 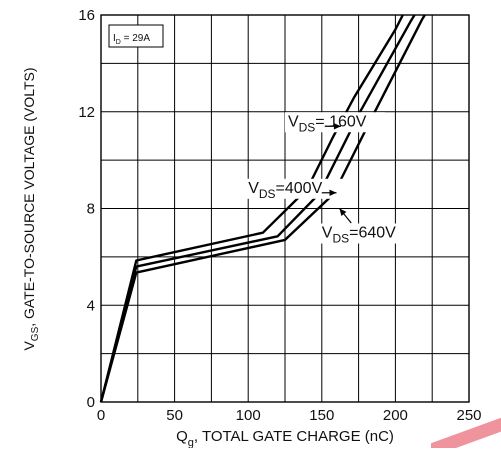 What do you see at coordinates (285, 190) in the screenshot?
I see `series-label-400V: VDS=400V` at bounding box center [285, 190].